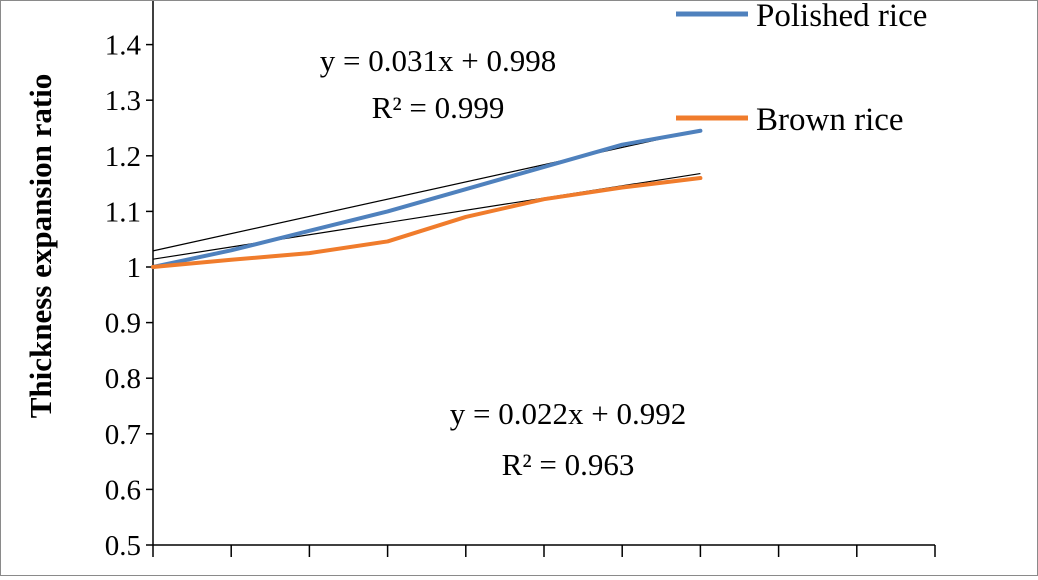  I want to click on y-tick-label: 0.6, so click(123, 490).